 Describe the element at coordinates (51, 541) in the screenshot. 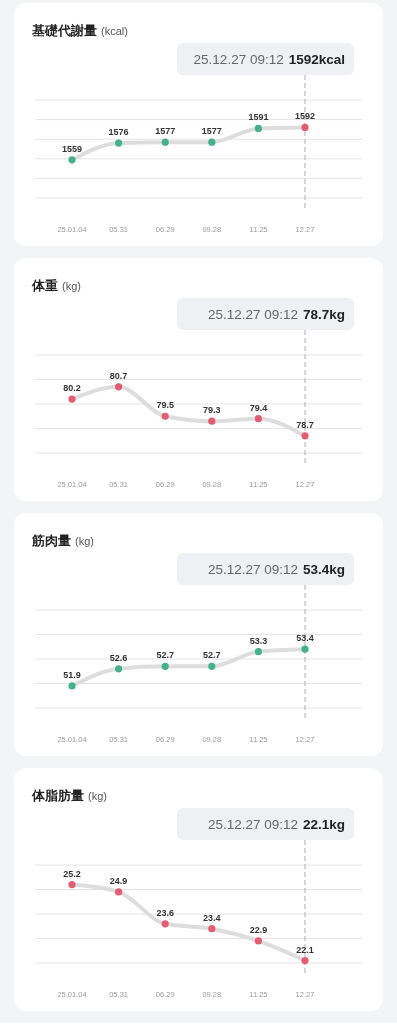

I see `chart-title: 筋肉量` at that location.